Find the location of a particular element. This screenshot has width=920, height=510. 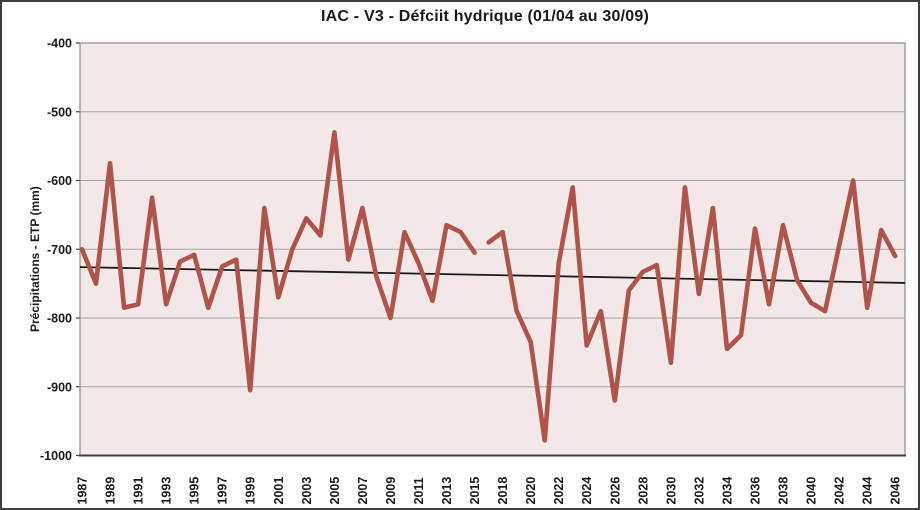

x-tick-label: 1991 is located at coordinates (139, 491).